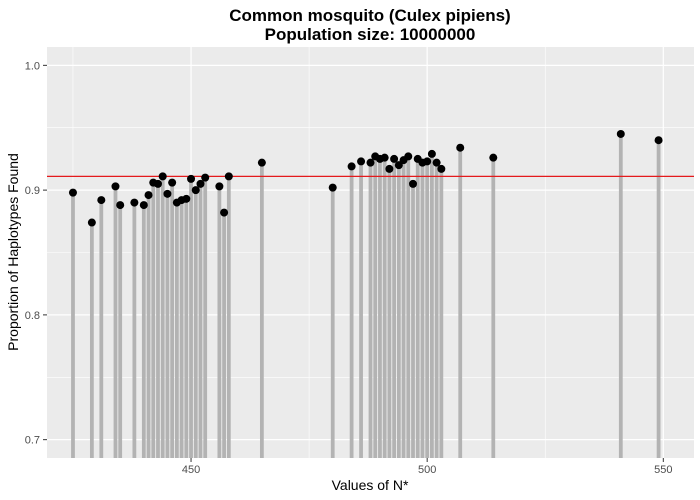  I want to click on y-tick-label: 0.7, so click(32, 441).